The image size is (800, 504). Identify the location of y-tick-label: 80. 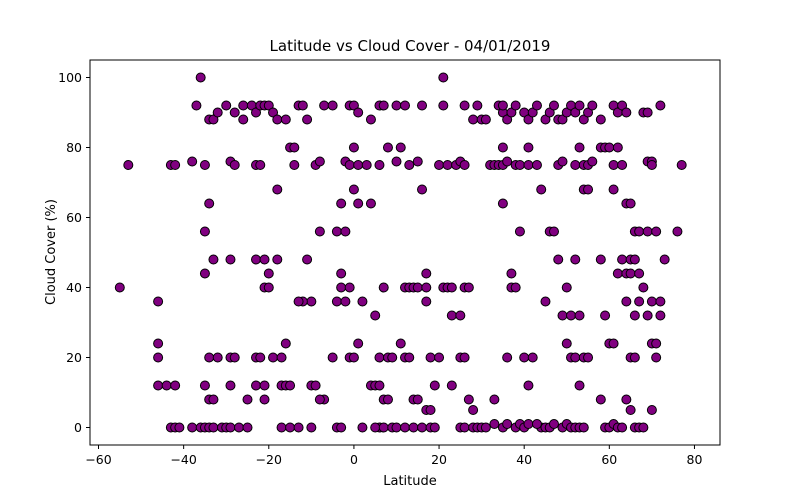
(74, 147).